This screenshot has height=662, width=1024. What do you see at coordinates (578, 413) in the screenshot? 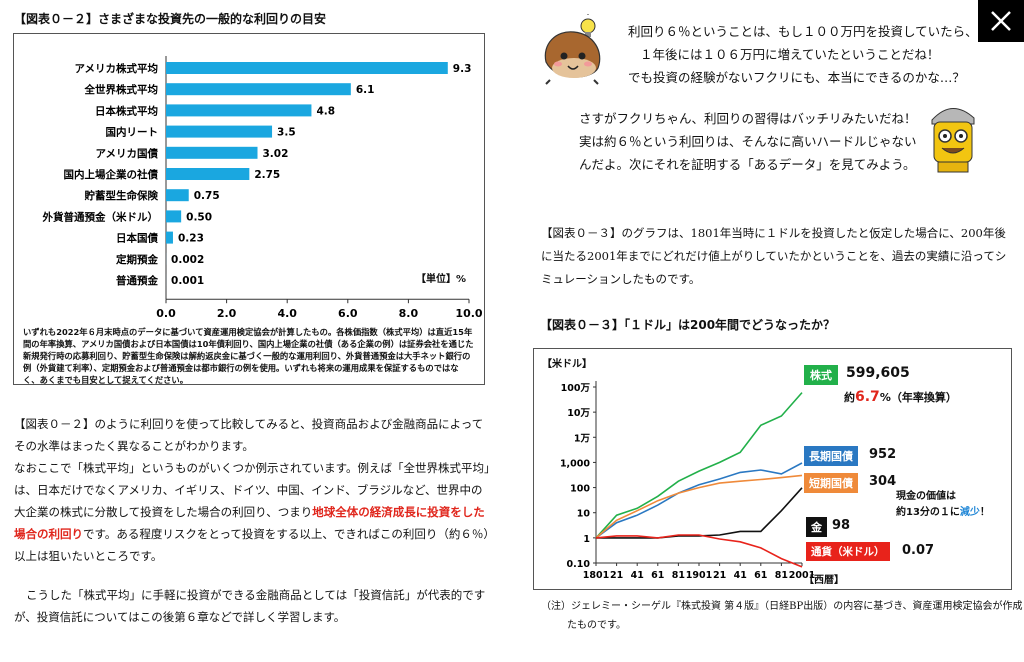
I see `y-tick-label: 10万` at bounding box center [578, 413].